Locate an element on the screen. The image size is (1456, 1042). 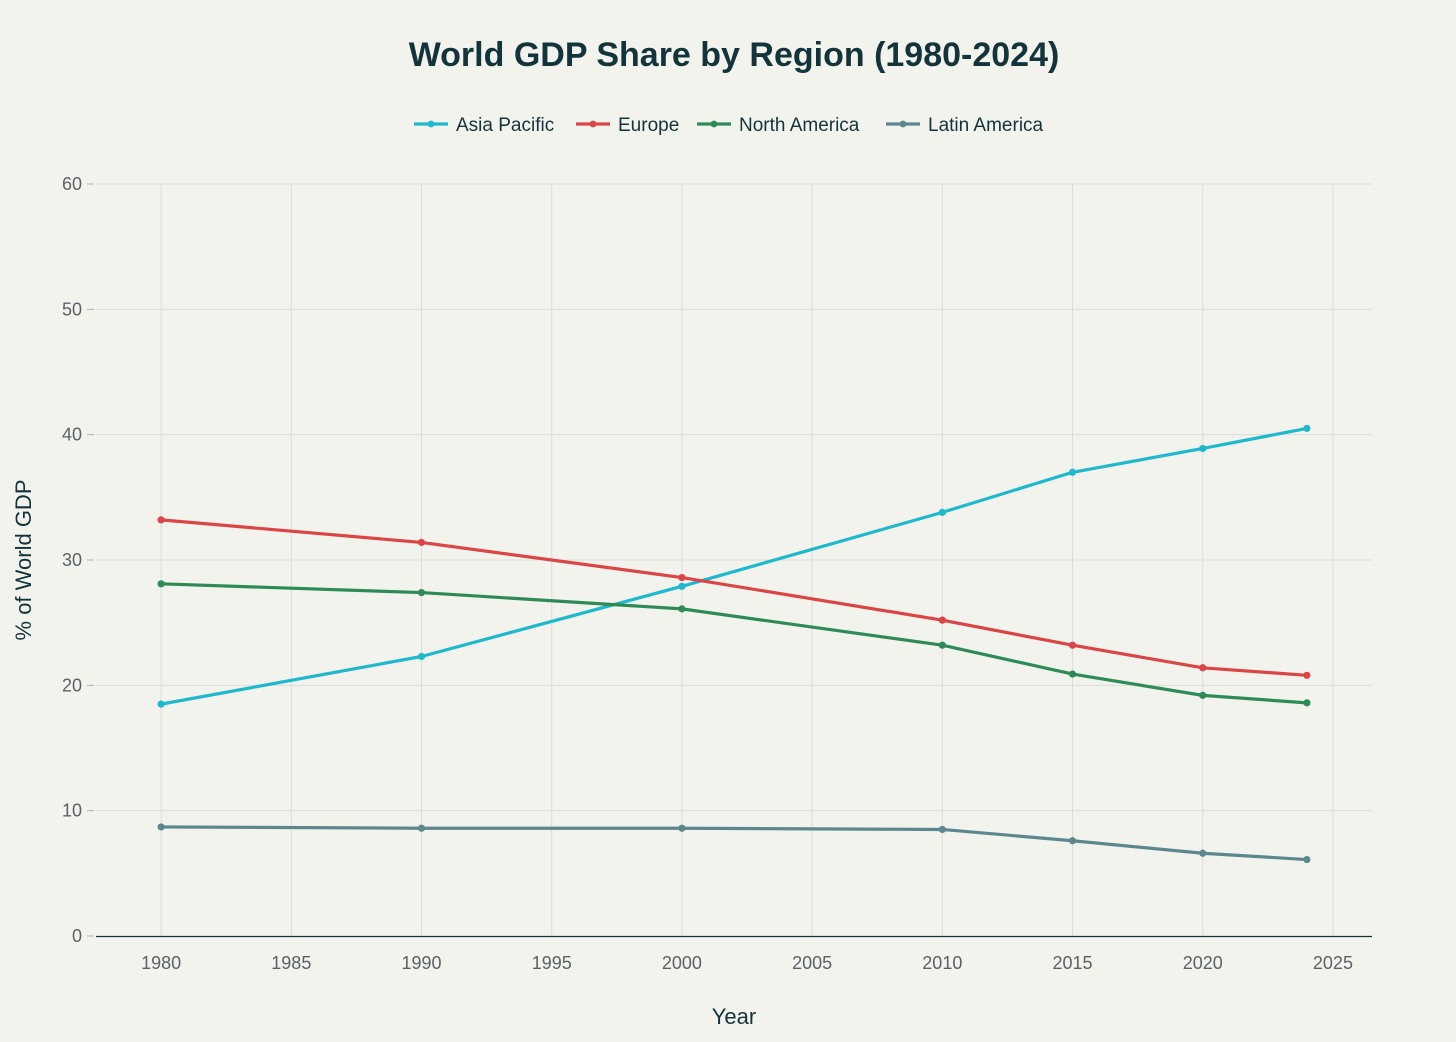
legend-label-latin-america: Latin America is located at coordinates (986, 125).